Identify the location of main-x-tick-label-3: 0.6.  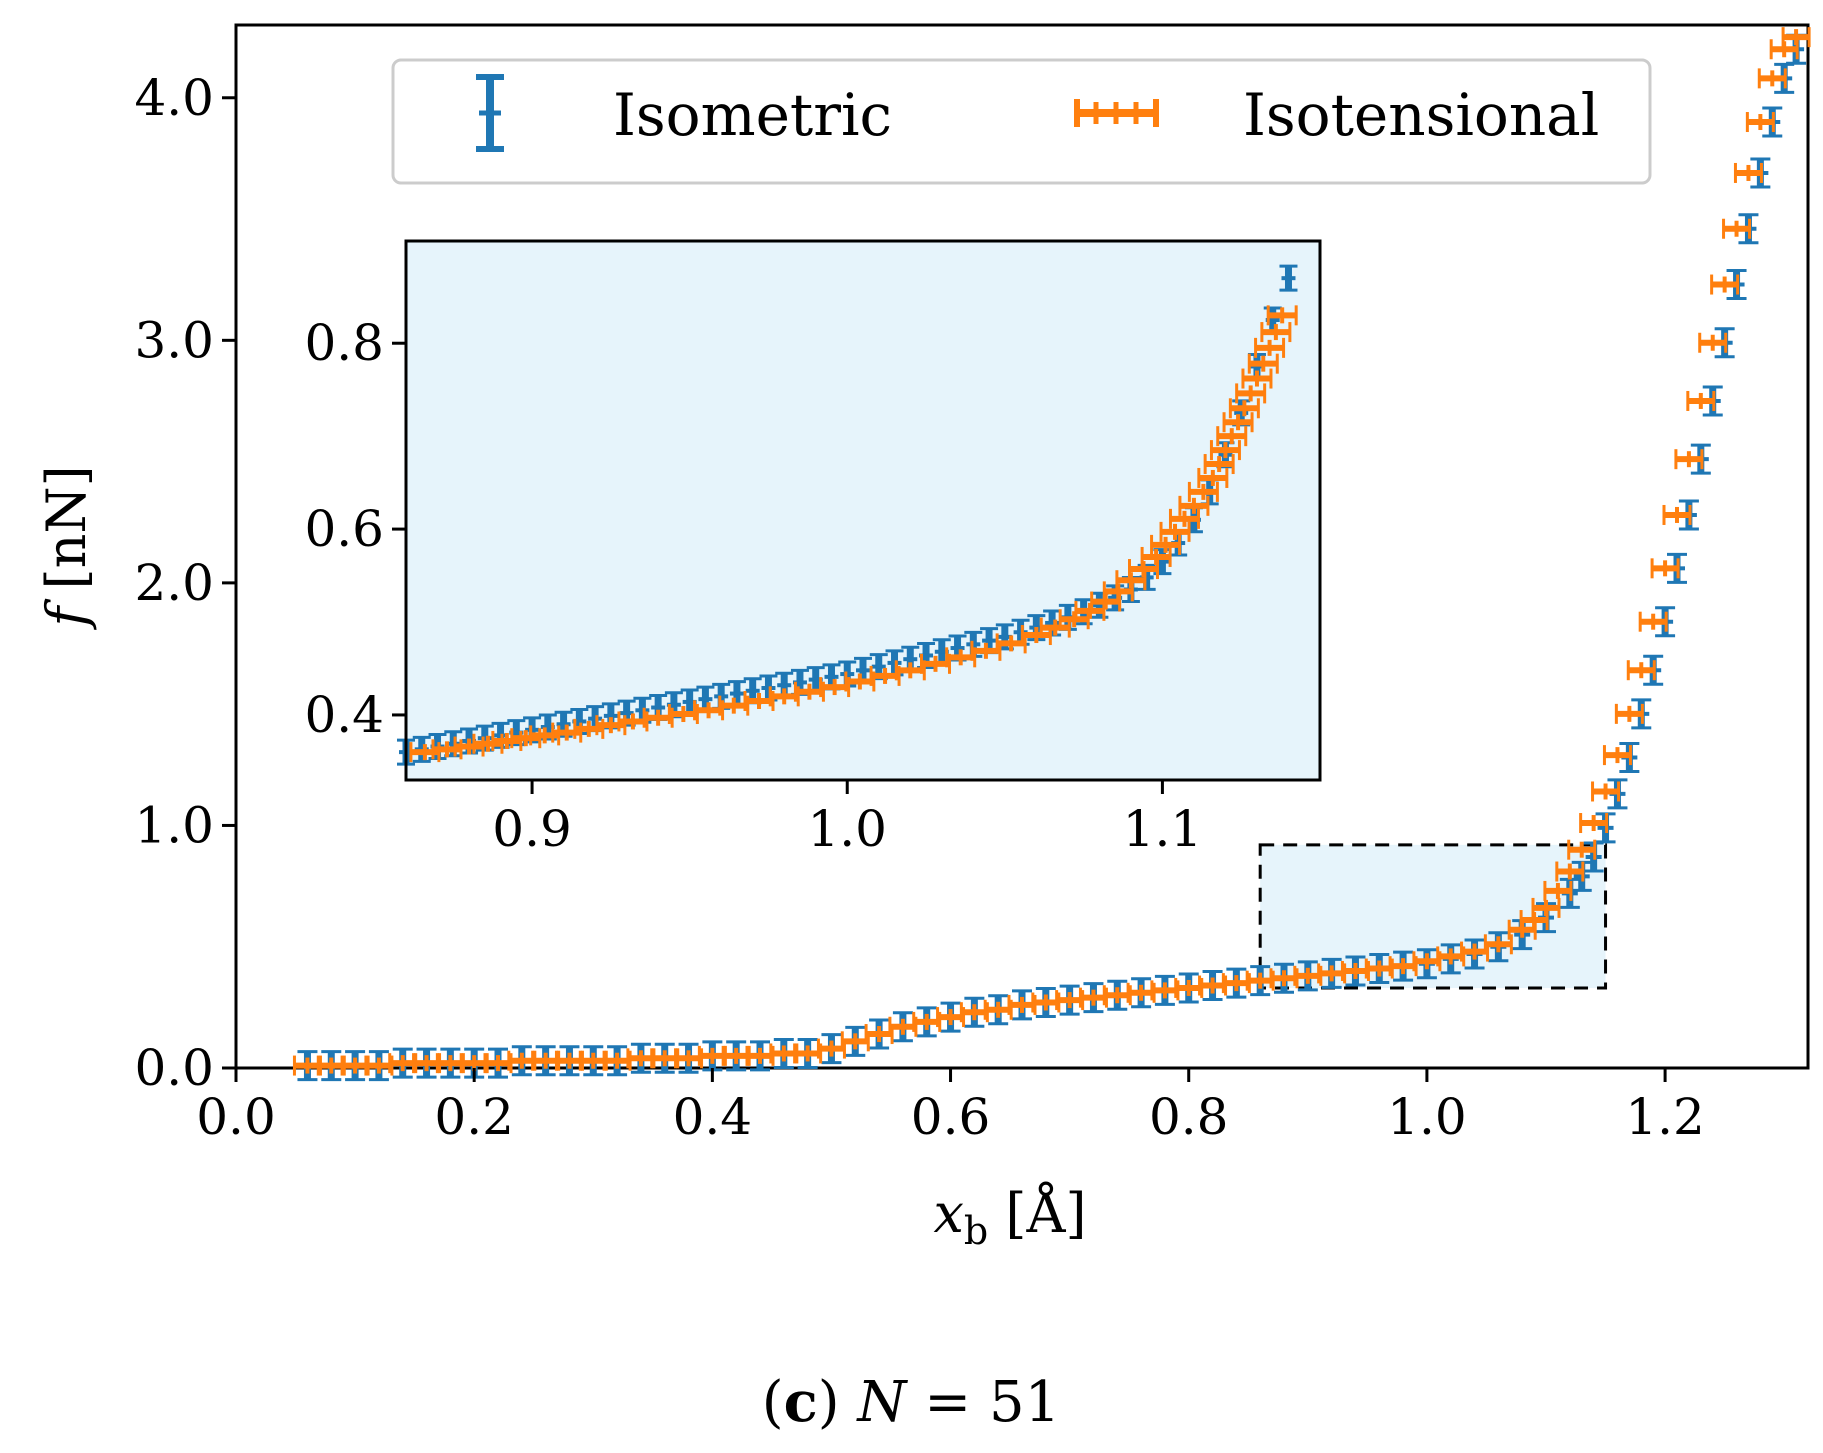
(951, 1117).